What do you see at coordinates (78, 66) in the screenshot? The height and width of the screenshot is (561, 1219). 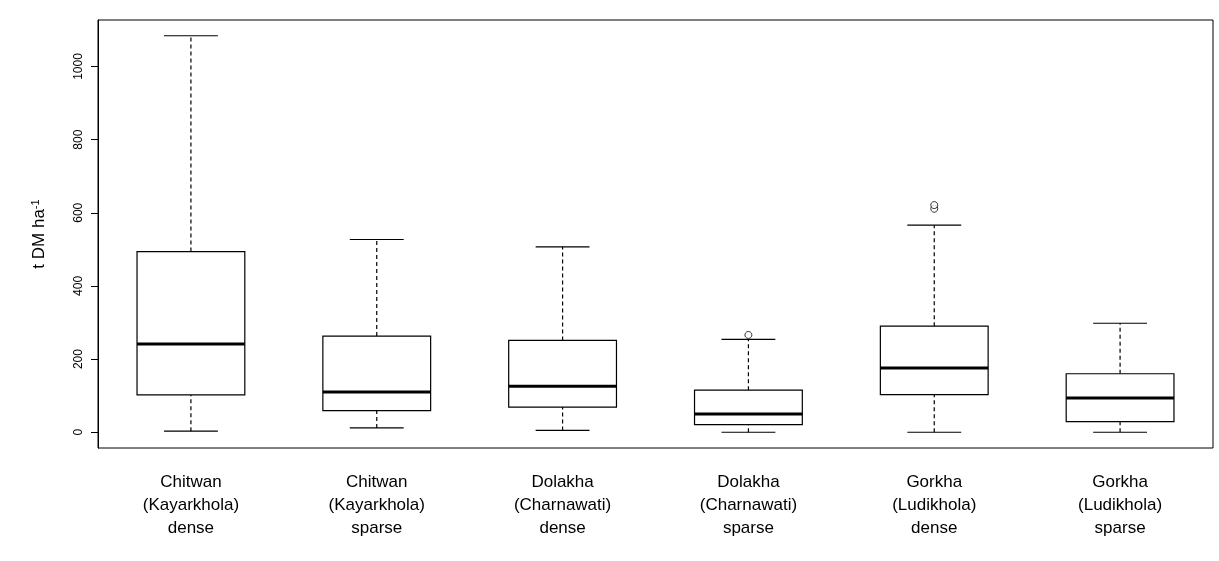 I see `y-tick-label: 1000` at bounding box center [78, 66].